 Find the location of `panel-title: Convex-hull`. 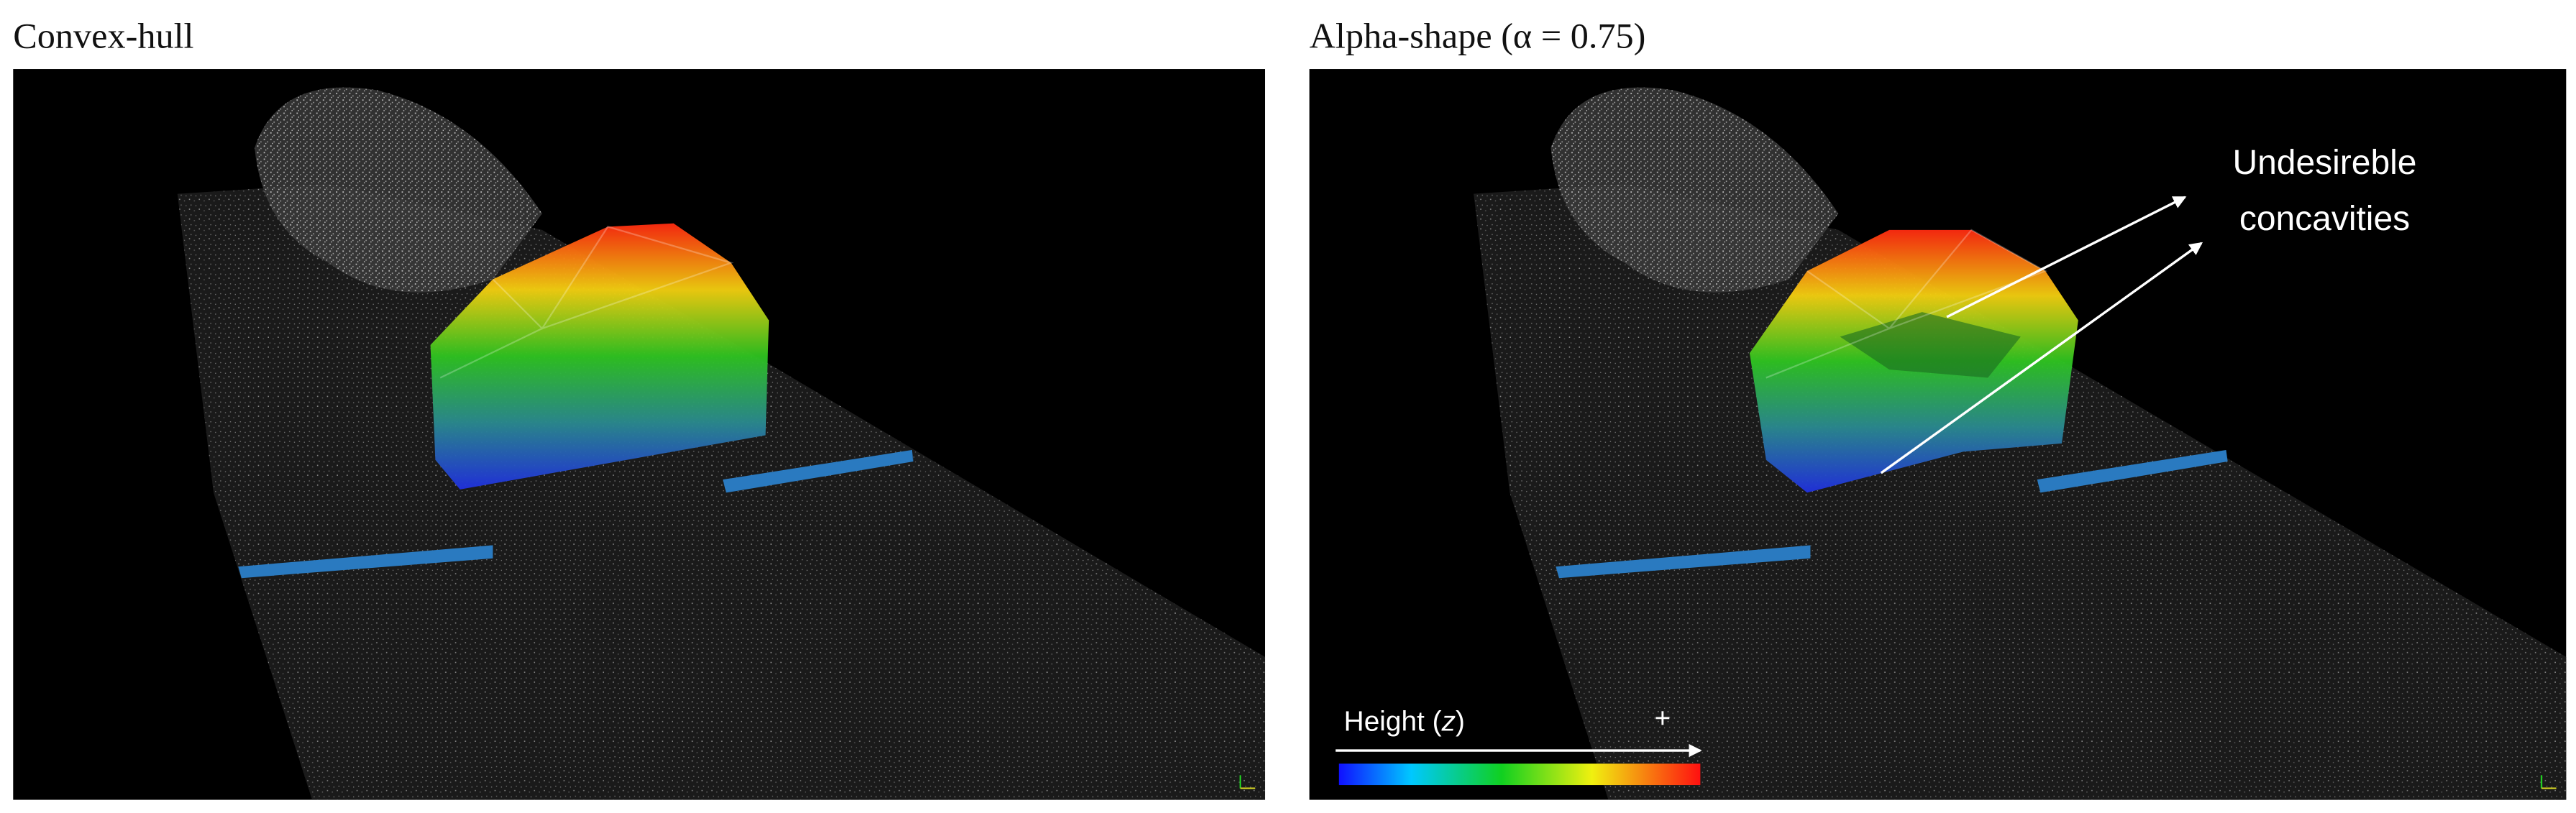

panel-title: Convex-hull is located at coordinates (103, 35).